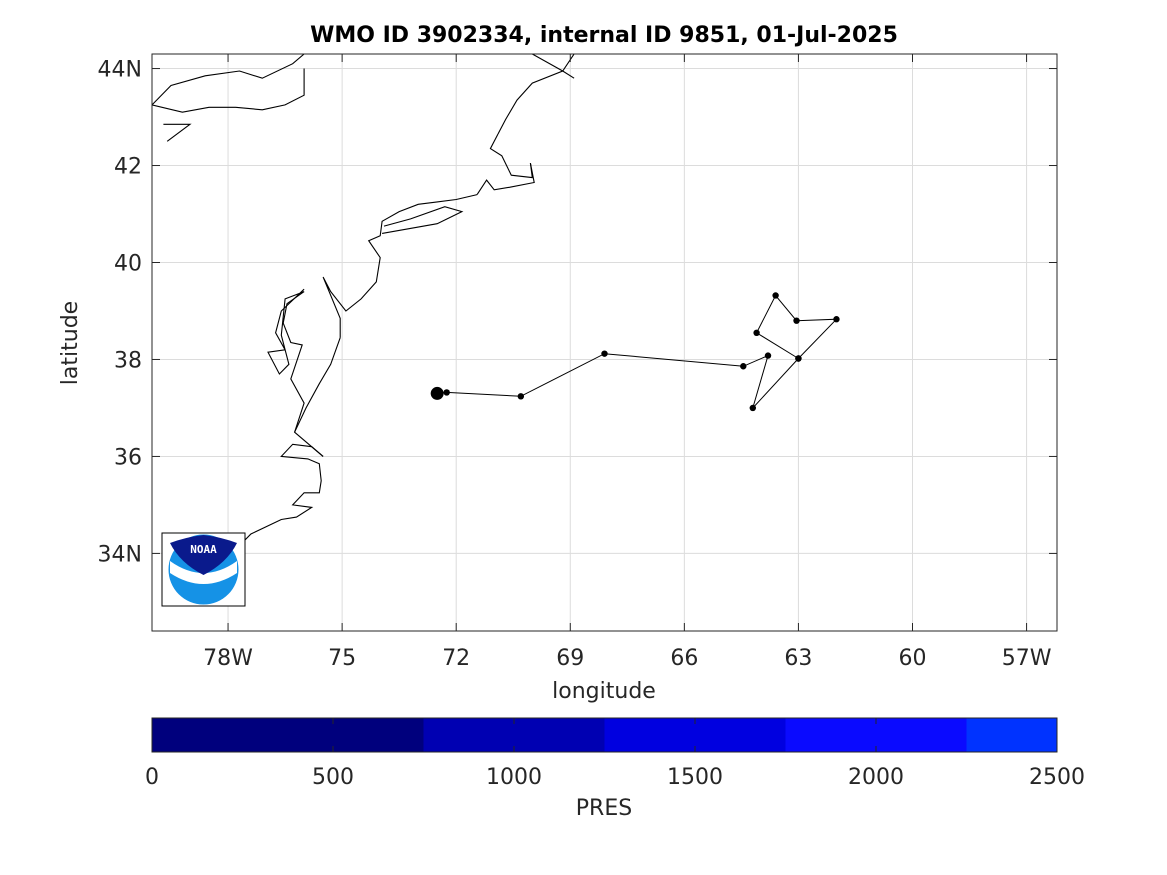 This screenshot has width=1167, height=875. I want to click on noaa-logo-text: NOAA, so click(203, 549).